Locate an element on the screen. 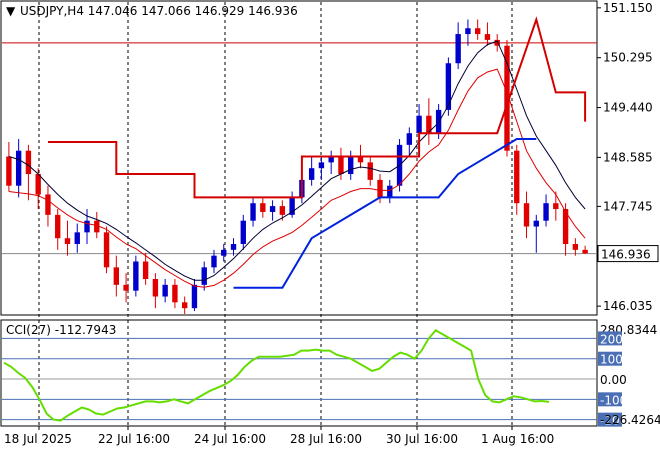 This screenshot has width=660, height=450. time-label-5: 1 Aug 16:00 is located at coordinates (517, 439).